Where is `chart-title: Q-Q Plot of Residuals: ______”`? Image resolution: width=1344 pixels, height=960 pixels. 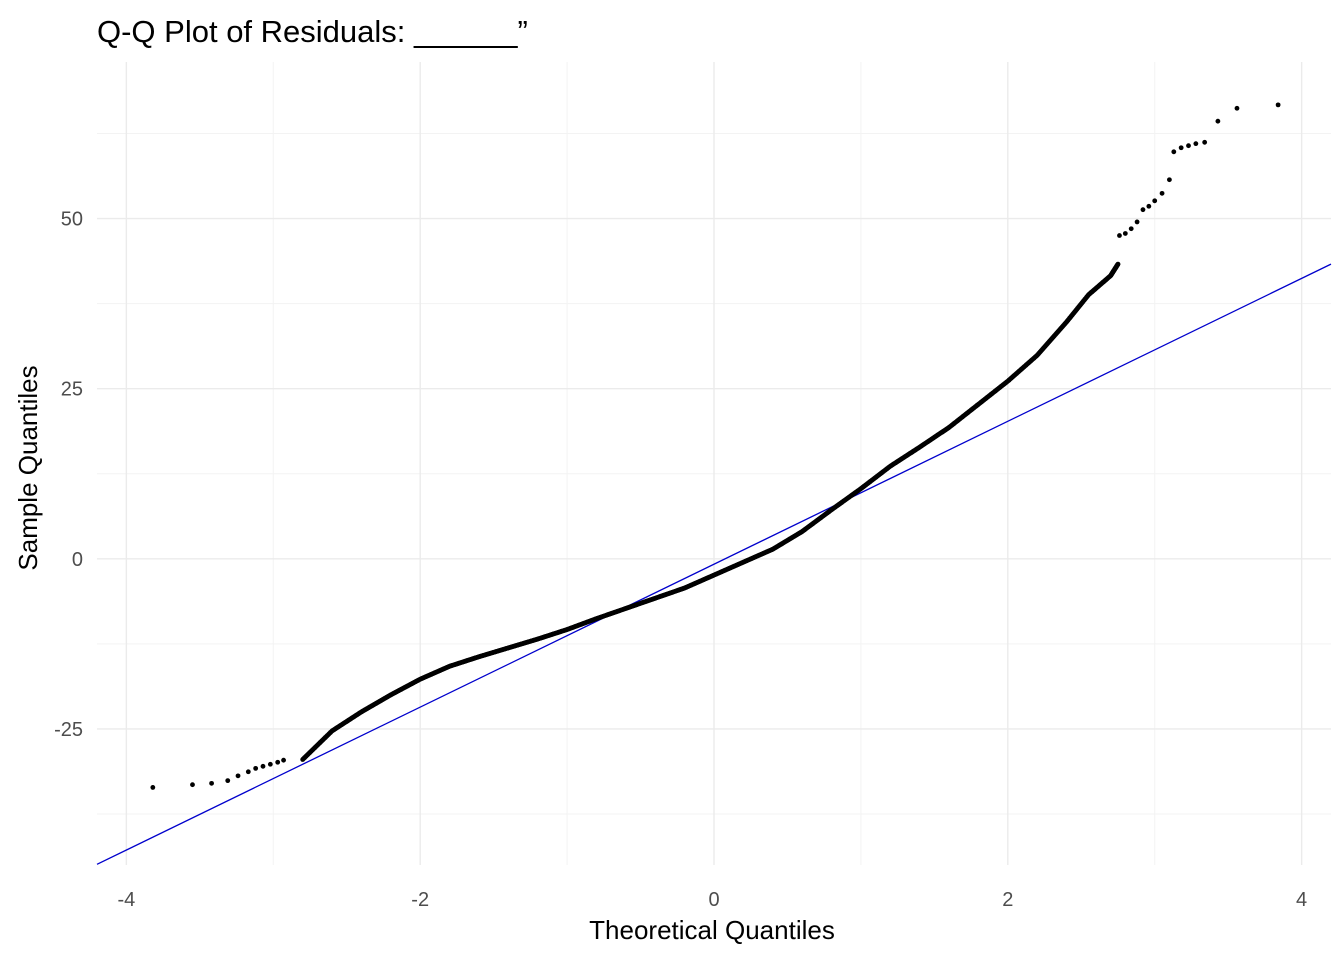 chart-title: Q-Q Plot of Residuals: ______” is located at coordinates (312, 31).